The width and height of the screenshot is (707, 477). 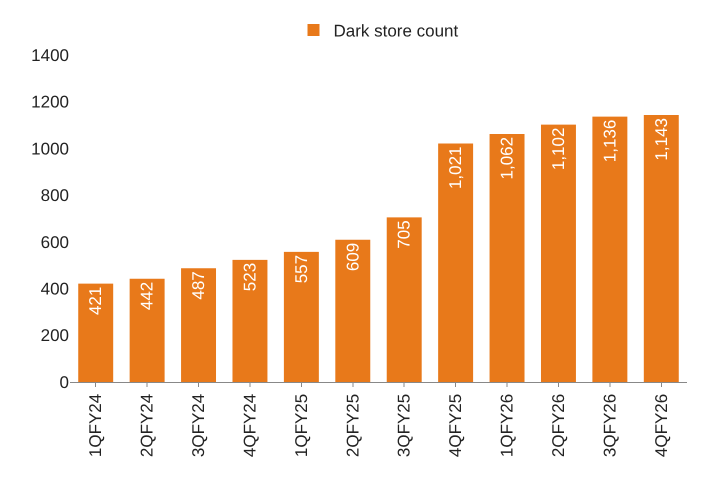 I want to click on x-tick-label: 3QFY26, so click(x=610, y=426).